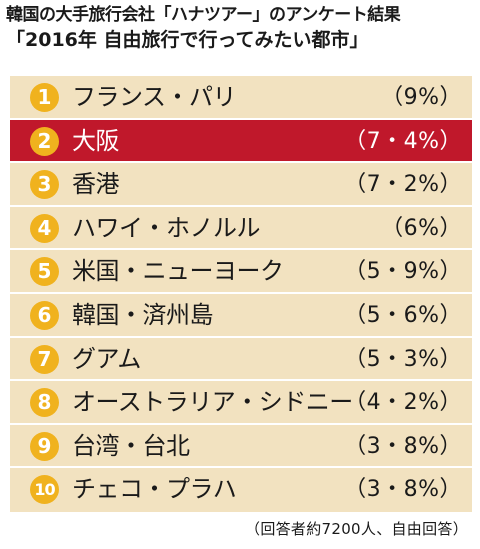  What do you see at coordinates (241, 185) in the screenshot?
I see `table-row: 3 香港 （7・2%）` at bounding box center [241, 185].